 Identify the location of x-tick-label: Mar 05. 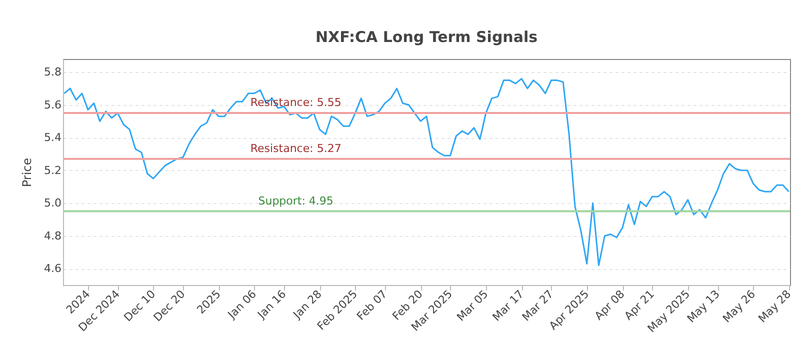
(472, 306).